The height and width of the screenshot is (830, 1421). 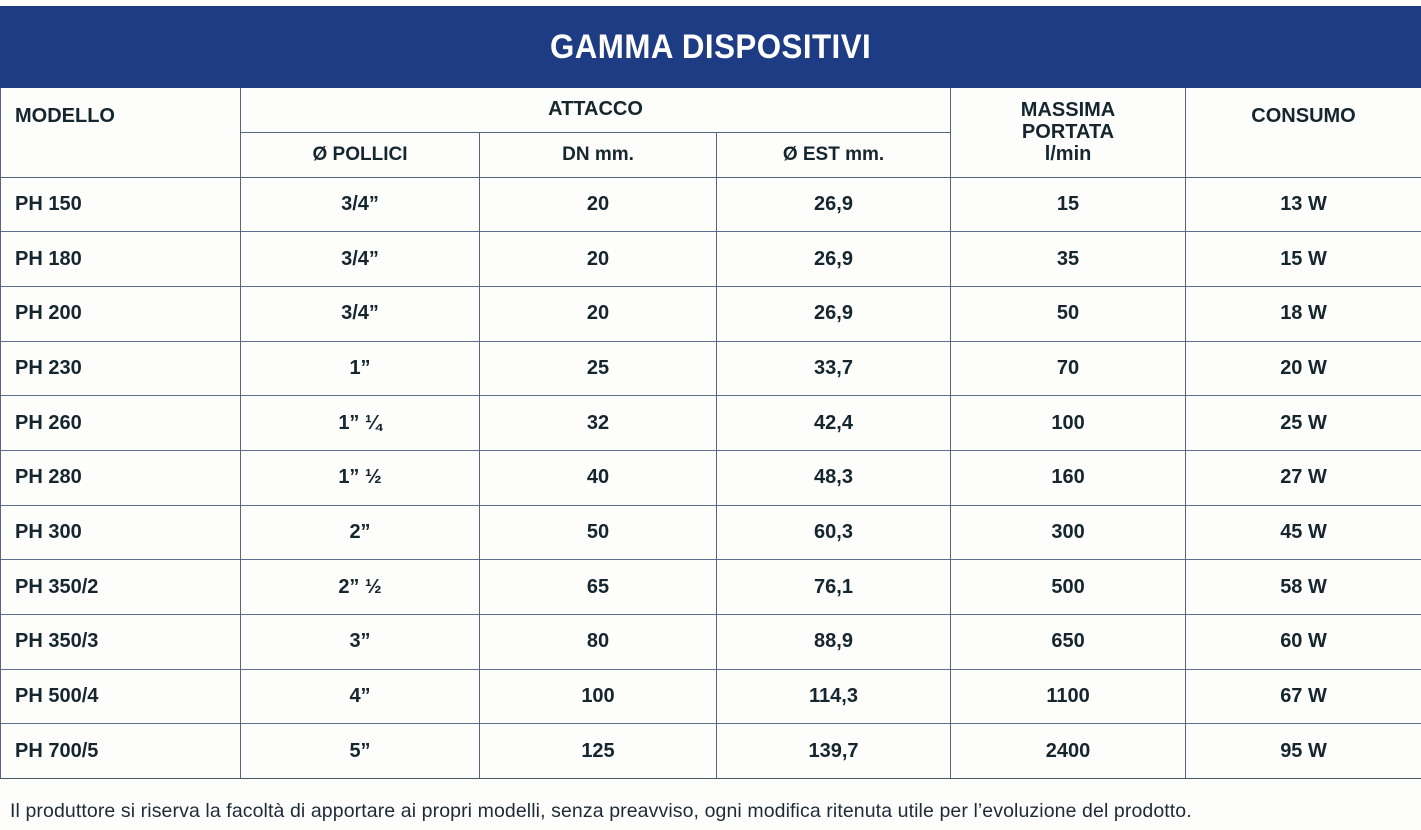 What do you see at coordinates (1303, 132) in the screenshot?
I see `column-header-consumo: CONSUMO` at bounding box center [1303, 132].